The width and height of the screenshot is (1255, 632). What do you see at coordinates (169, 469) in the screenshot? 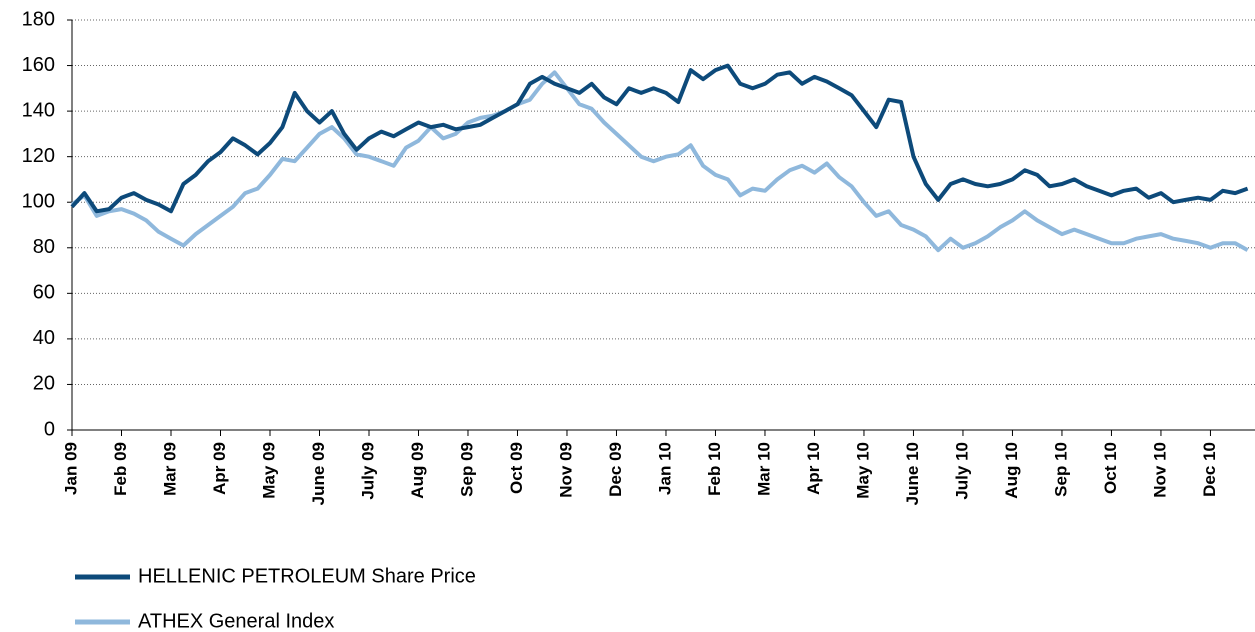
I see `x-tick-label: Mar 09` at bounding box center [169, 469].